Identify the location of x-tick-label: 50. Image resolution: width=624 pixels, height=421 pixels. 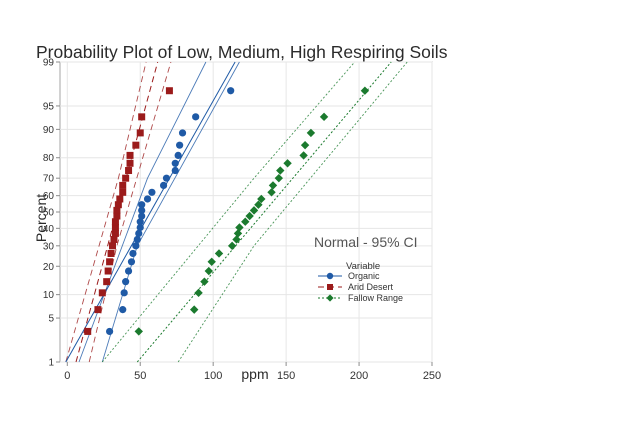
(140, 376).